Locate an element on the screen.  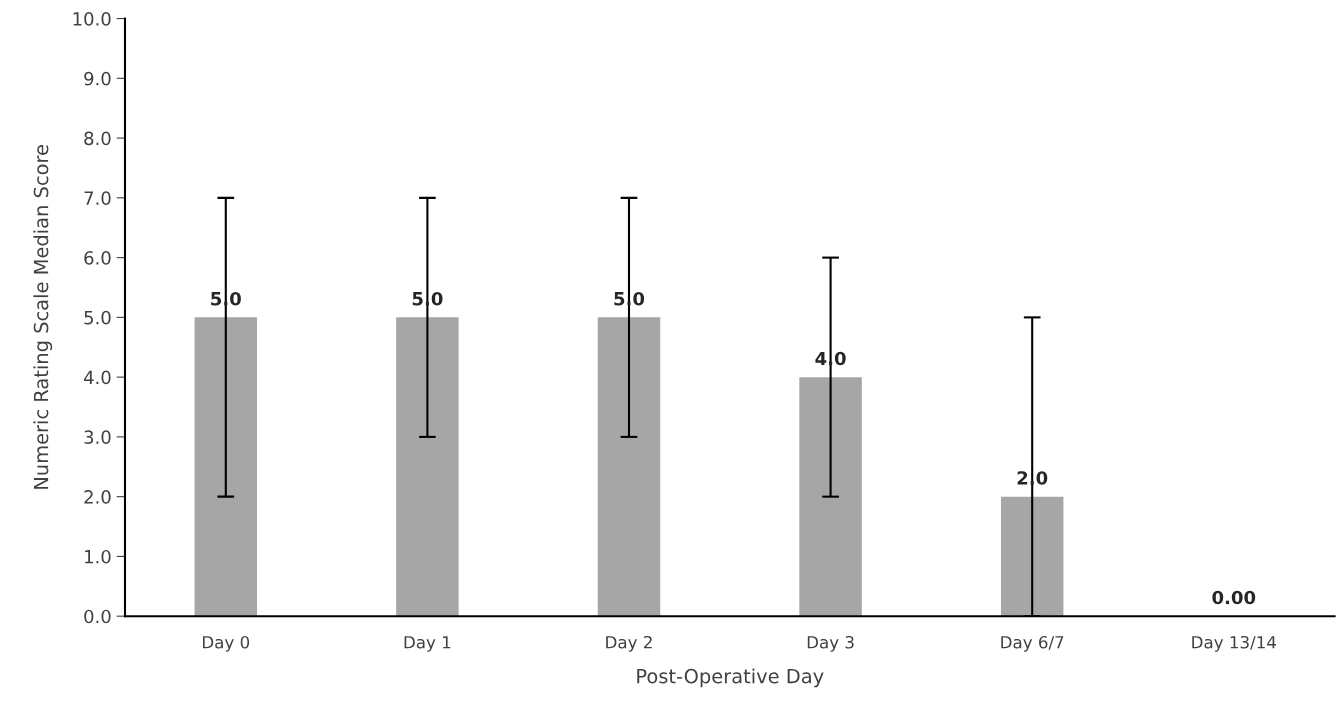
y-tick-label: 1.0 is located at coordinates (98, 556).